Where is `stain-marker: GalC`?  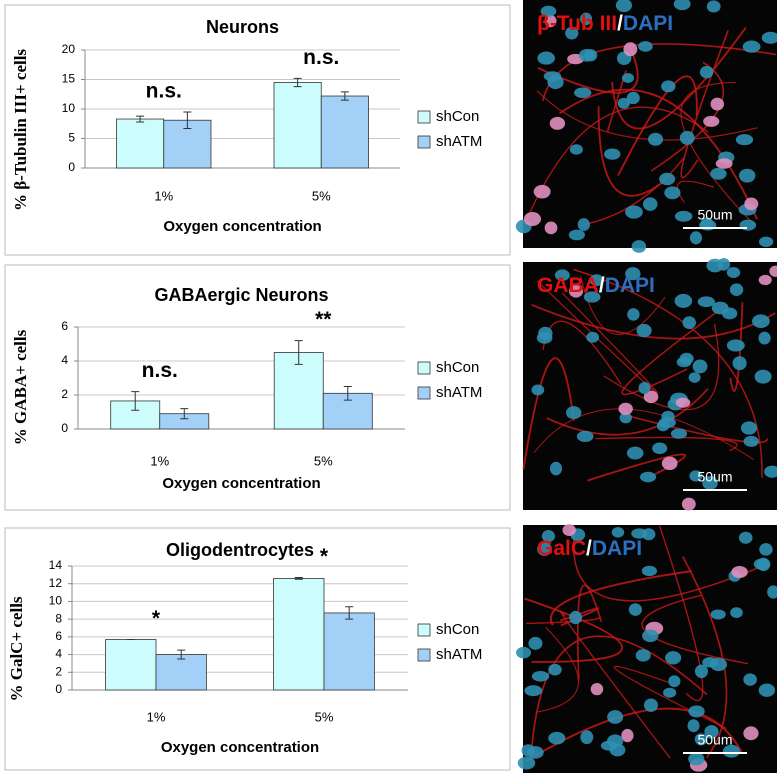 stain-marker: GalC is located at coordinates (561, 548).